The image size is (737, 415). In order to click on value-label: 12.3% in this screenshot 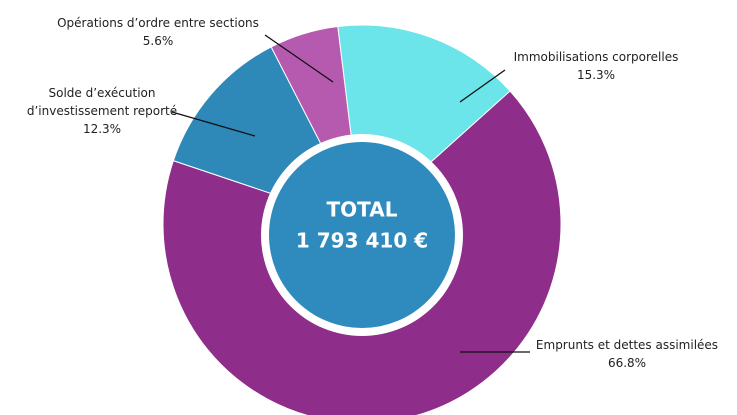, I will do `click(102, 129)`.